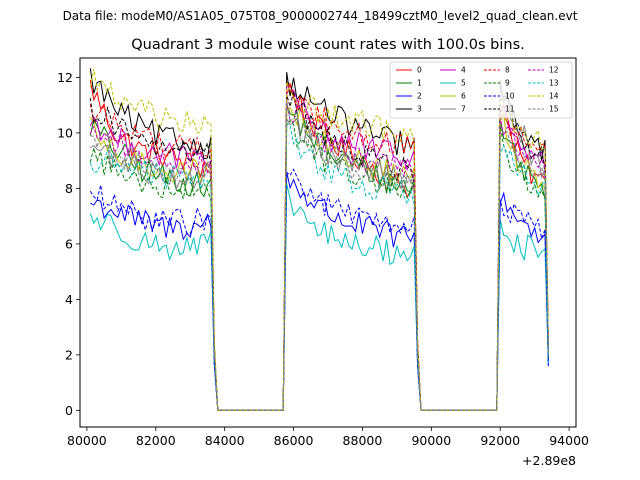  Describe the element at coordinates (156, 440) in the screenshot. I see `x-tick-label: 82000` at that location.